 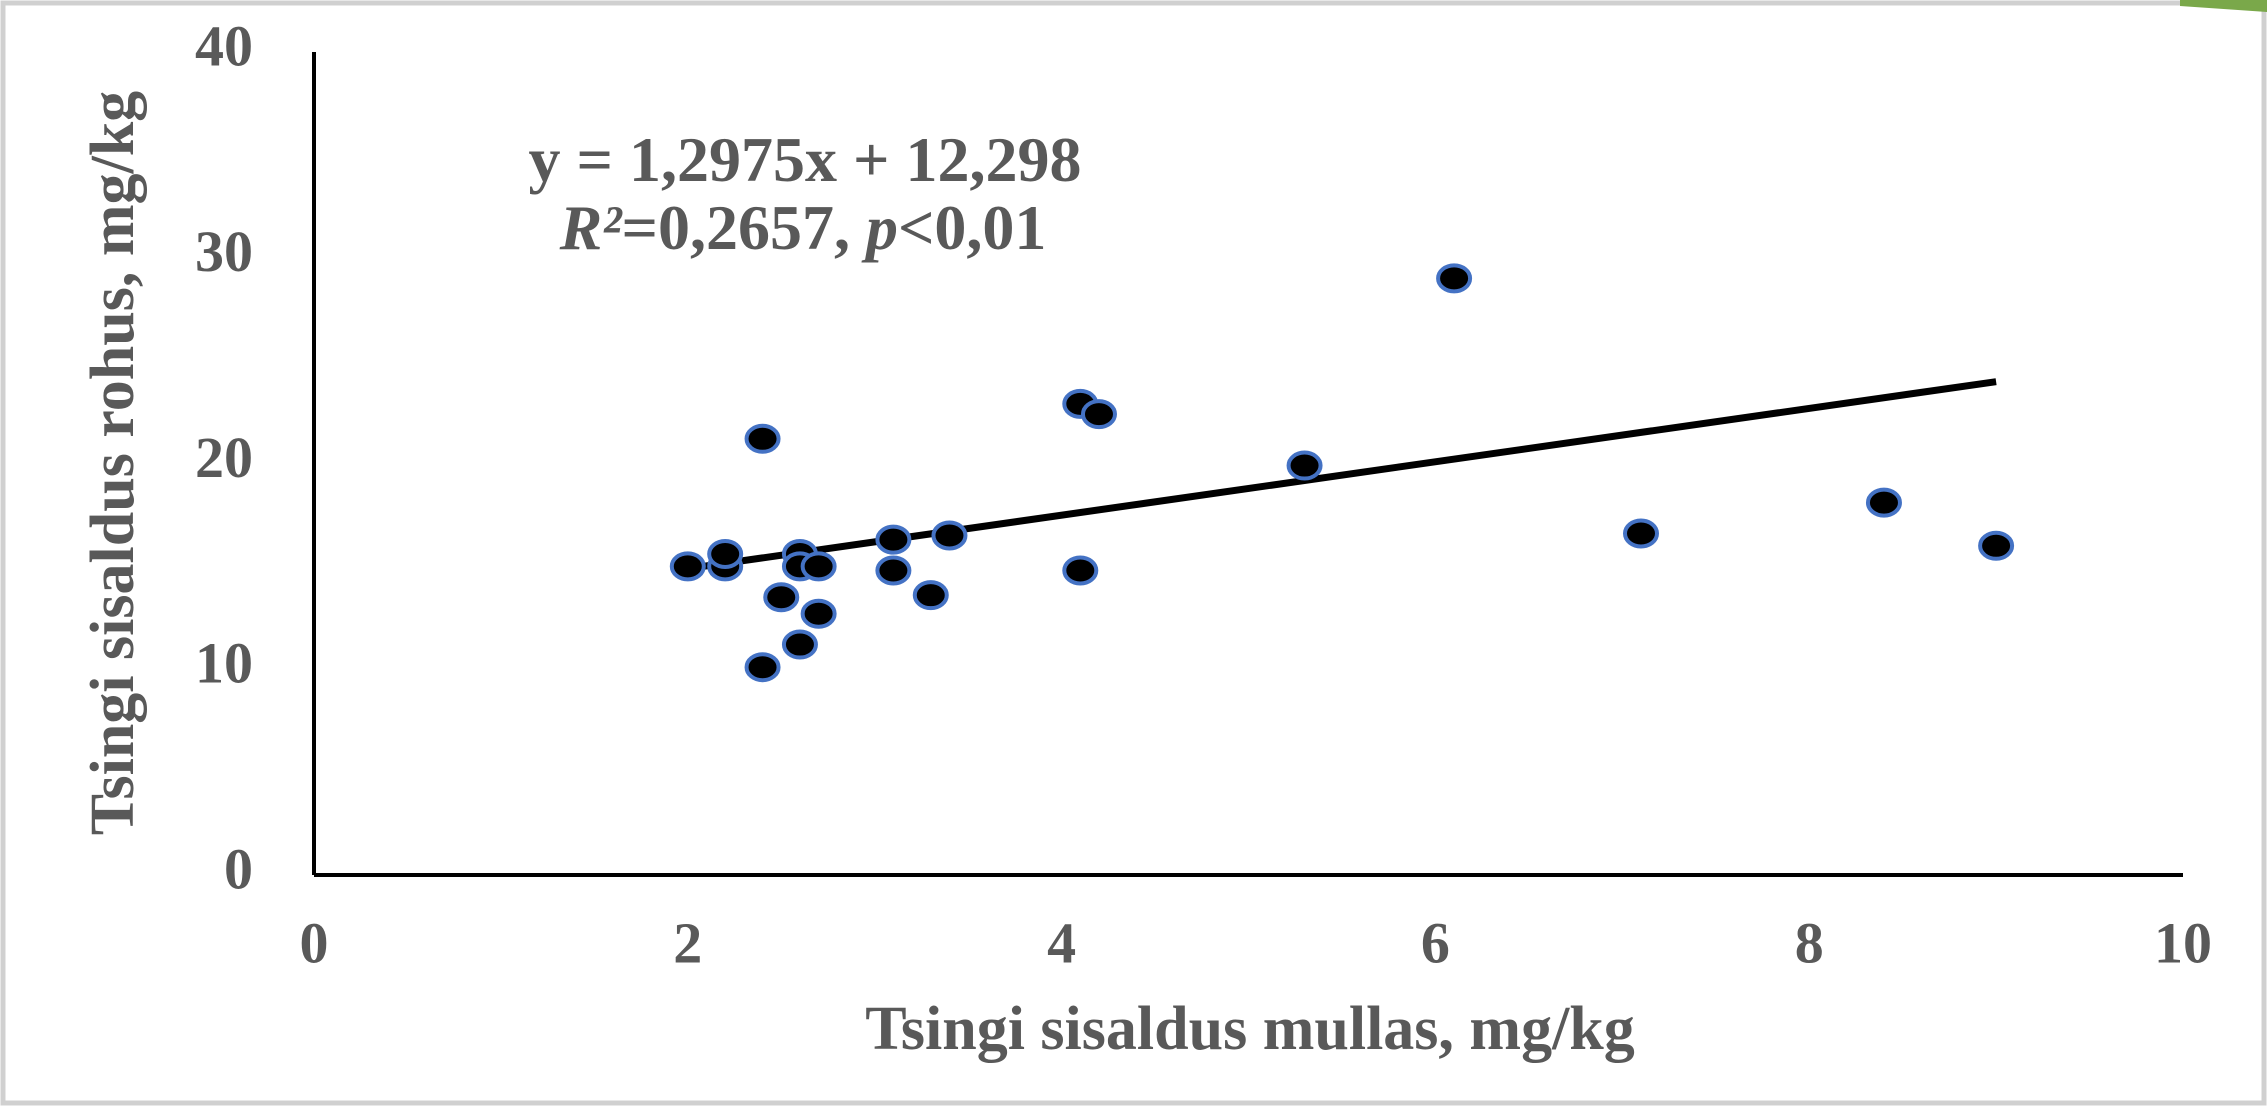 I want to click on x-axis-title: Tsingi sisaldus mullas, mg/kg, so click(x=1250, y=1029).